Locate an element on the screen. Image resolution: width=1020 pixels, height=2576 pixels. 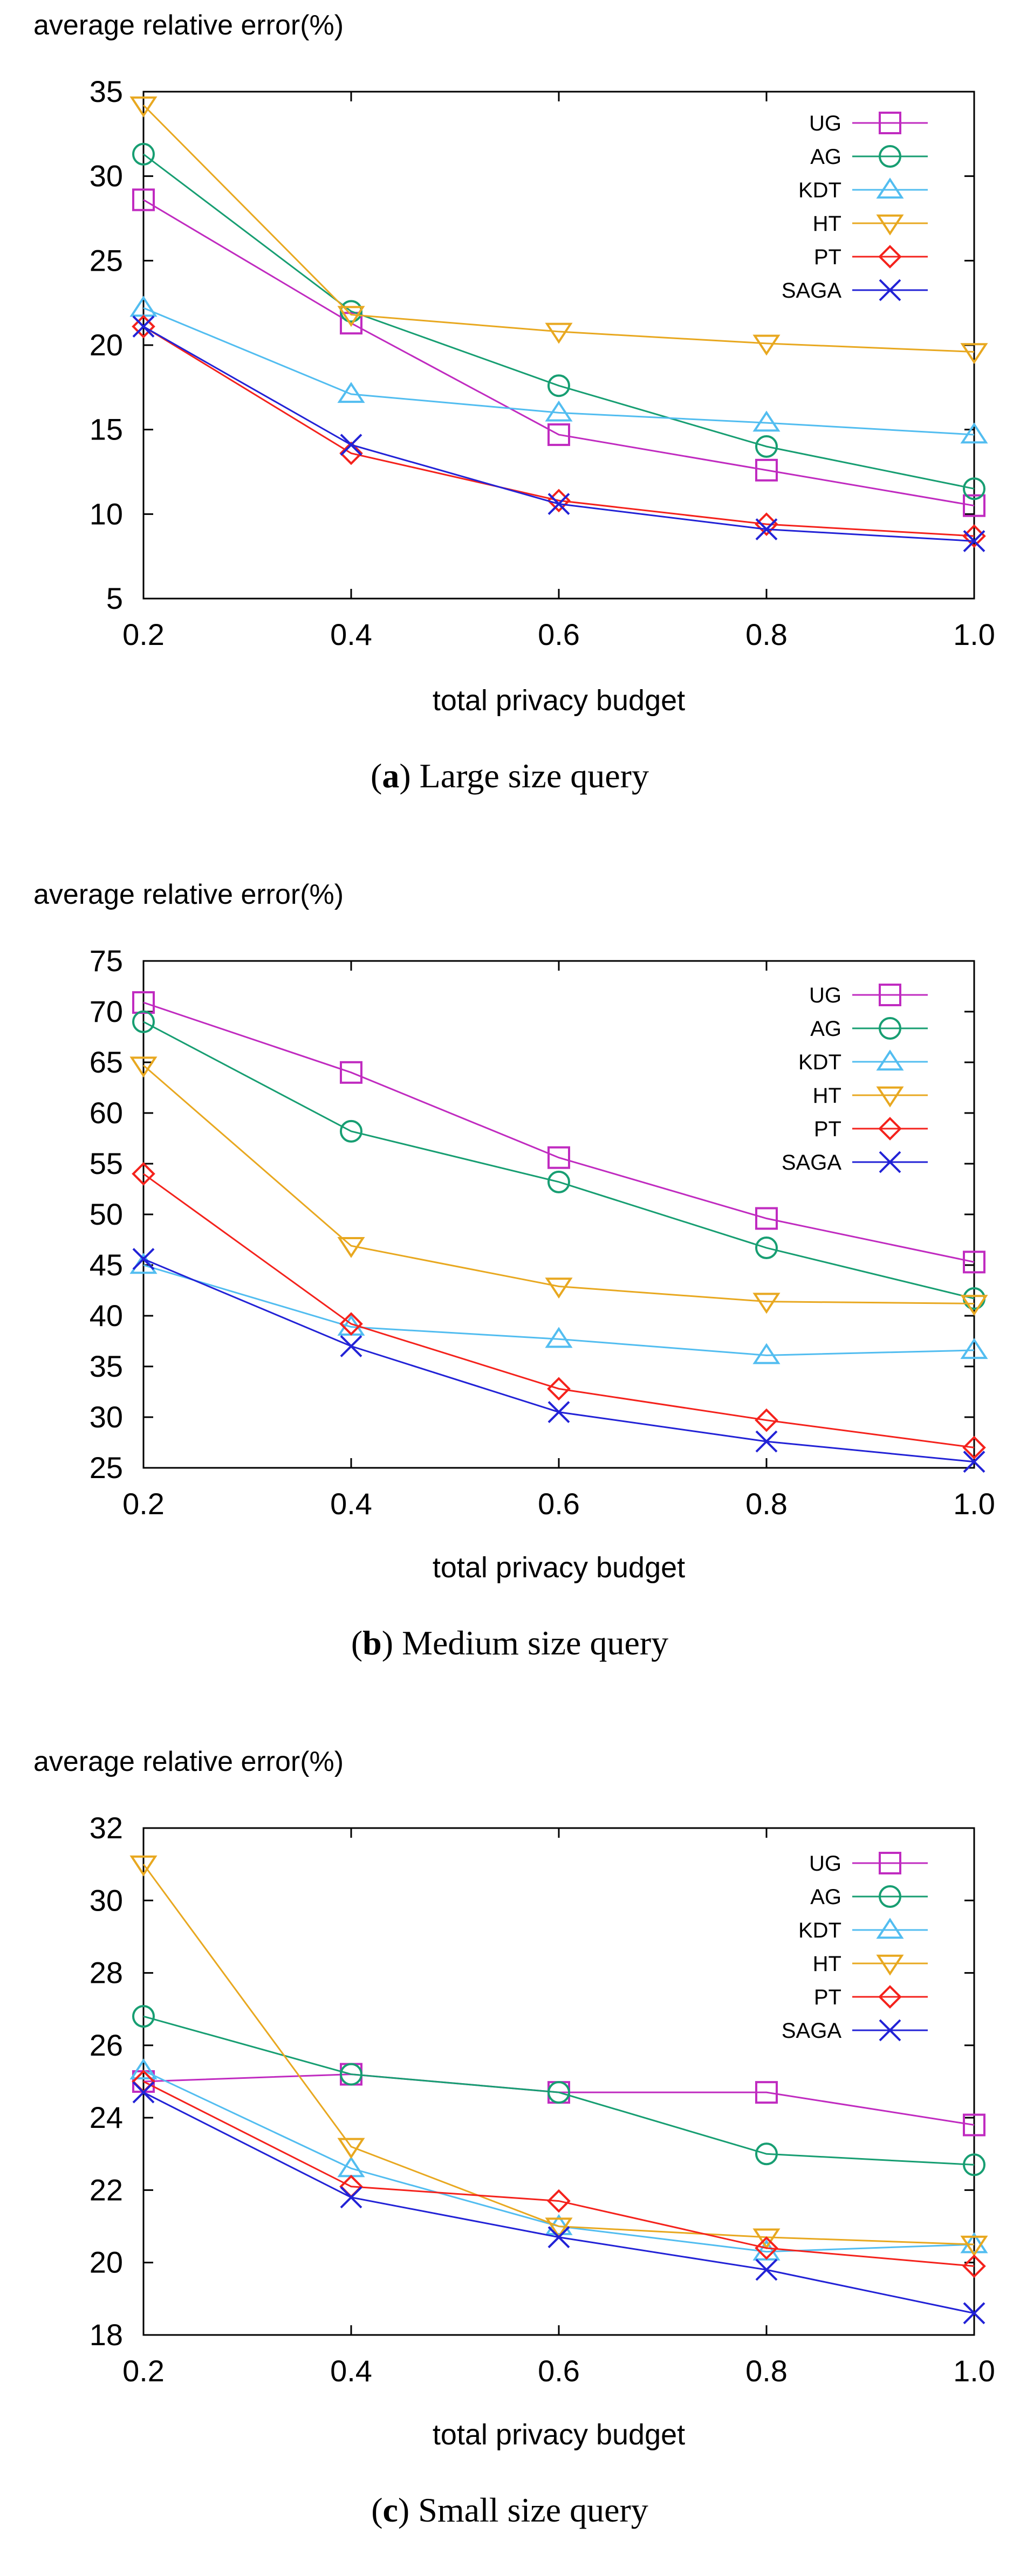
series-ug is located at coordinates (558, 1132).